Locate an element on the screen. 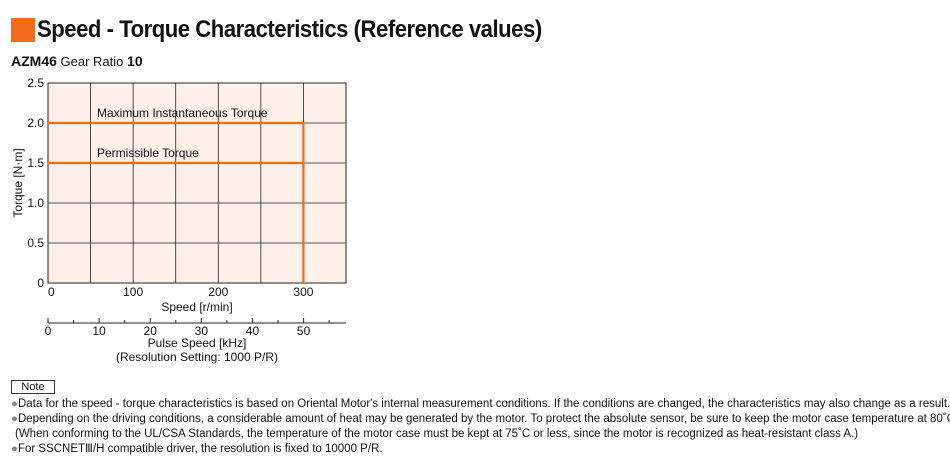 This screenshot has width=950, height=470. gear-ratio-label: Gear Ratio is located at coordinates (92, 61).